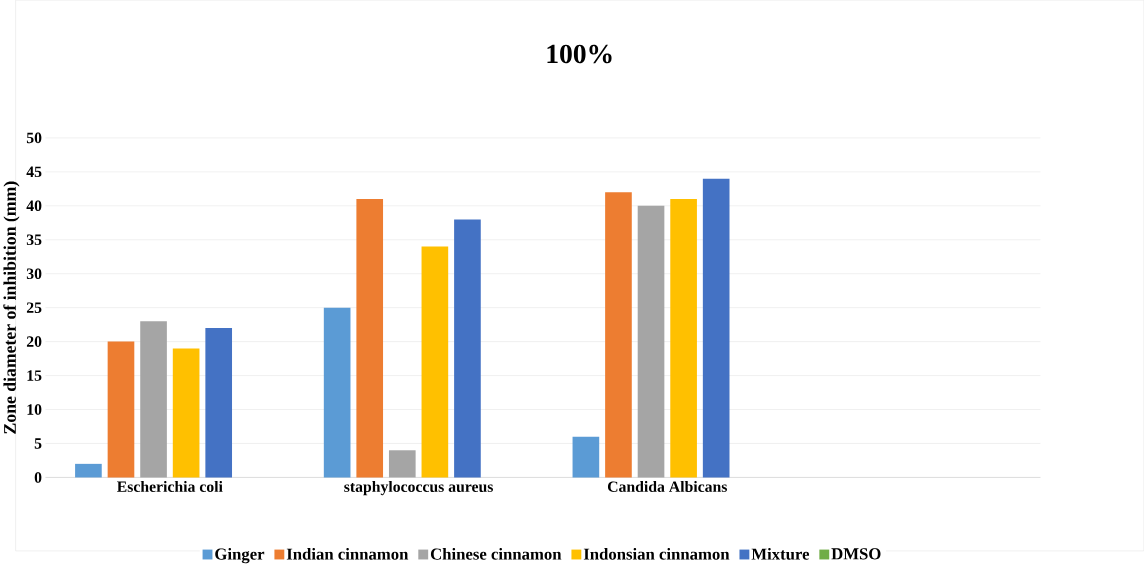 This screenshot has width=1144, height=565. Describe the element at coordinates (34, 138) in the screenshot. I see `y-tick-label: 50` at that location.